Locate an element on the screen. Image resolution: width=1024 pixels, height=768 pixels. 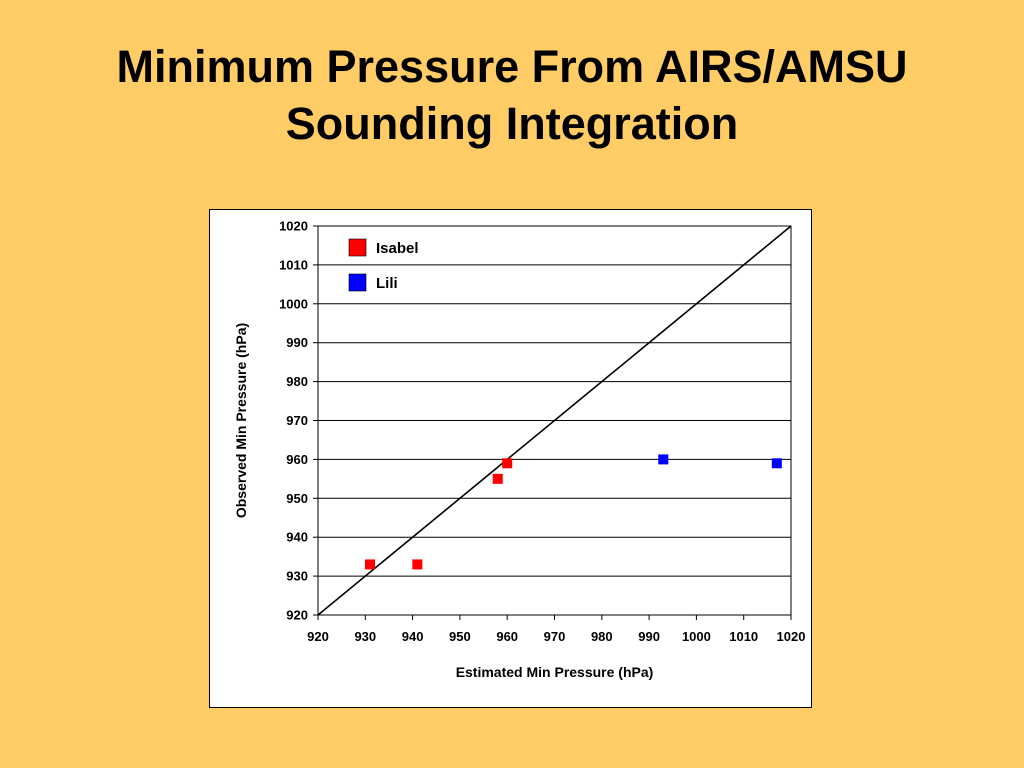
x-axis-label: Estimated Min Pressure (hPa) is located at coordinates (555, 672).